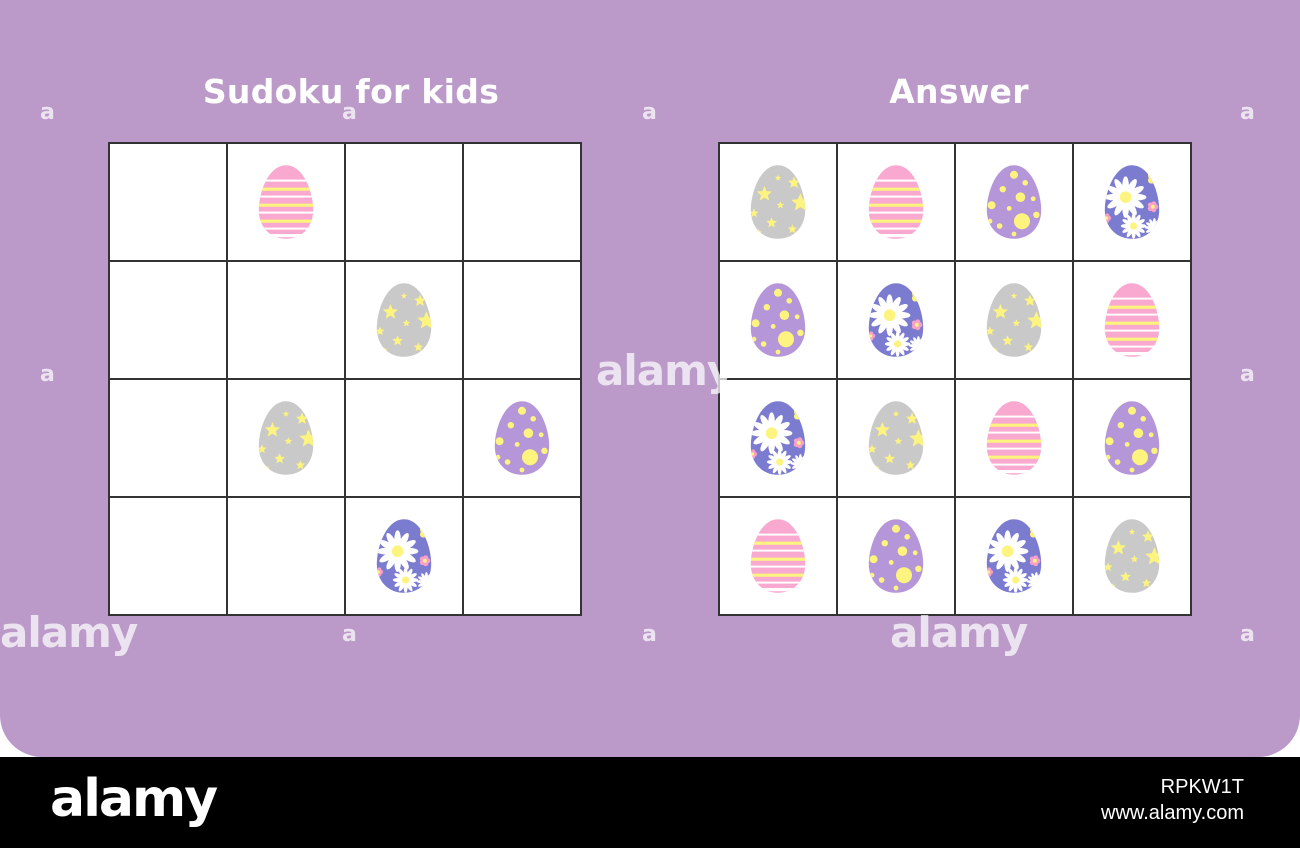 This screenshot has height=848, width=1300. I want to click on puzzle-cell-r1c2, so click(286, 202).